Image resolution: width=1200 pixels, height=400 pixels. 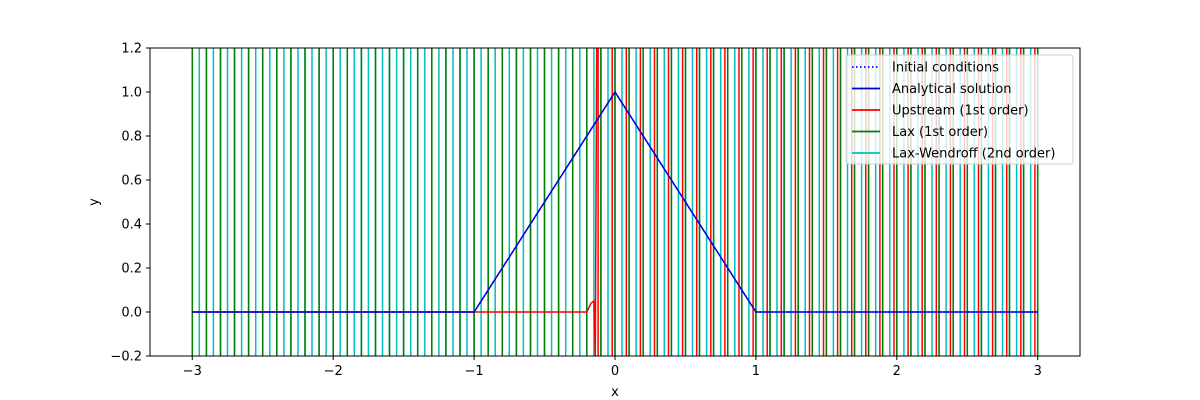 What do you see at coordinates (897, 371) in the screenshot?
I see `x-tick-label: 2` at bounding box center [897, 371].